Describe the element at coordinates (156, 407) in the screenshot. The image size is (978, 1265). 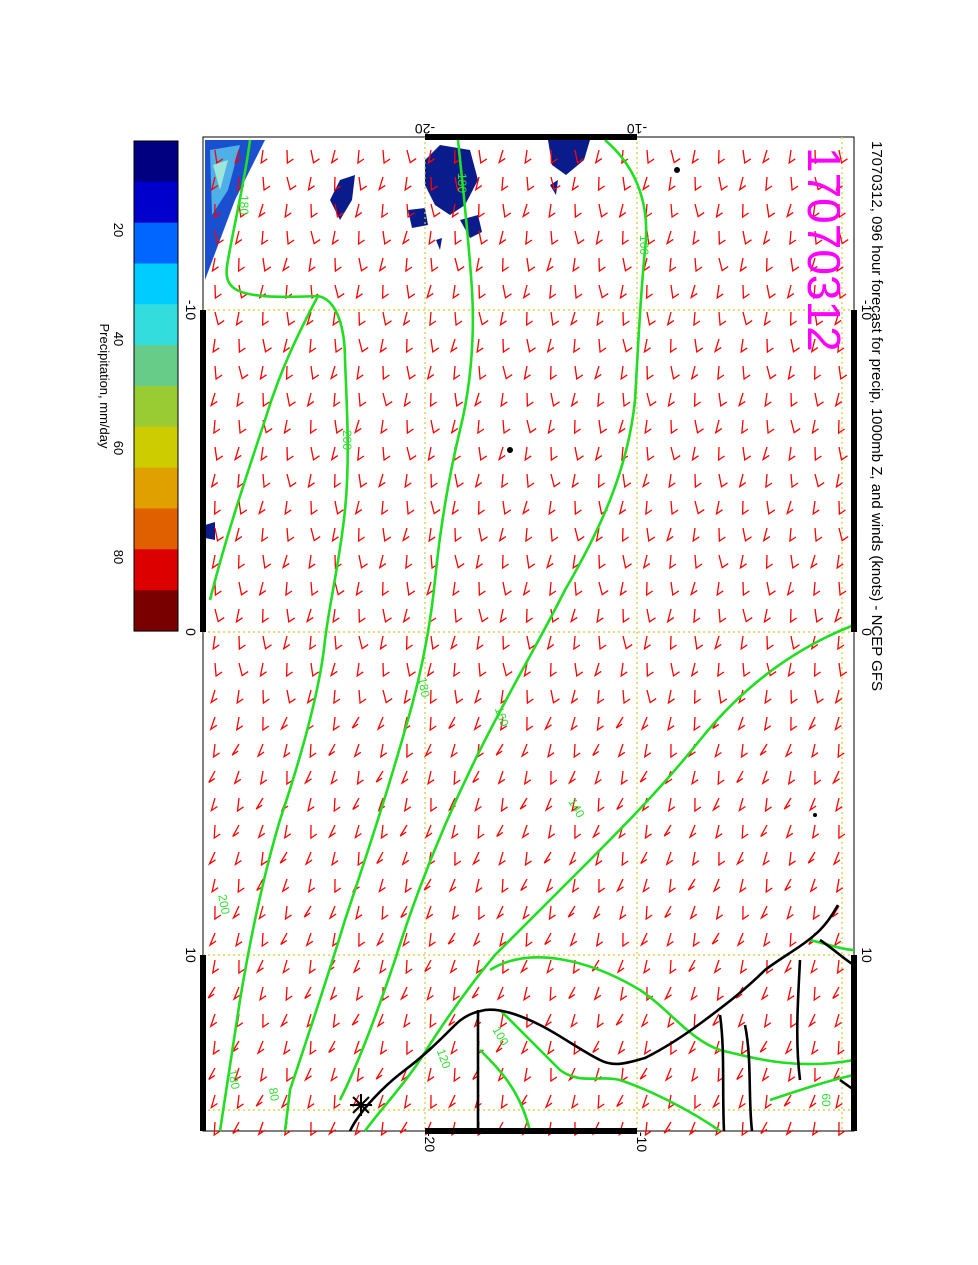
I see `colorbar-cell` at that location.